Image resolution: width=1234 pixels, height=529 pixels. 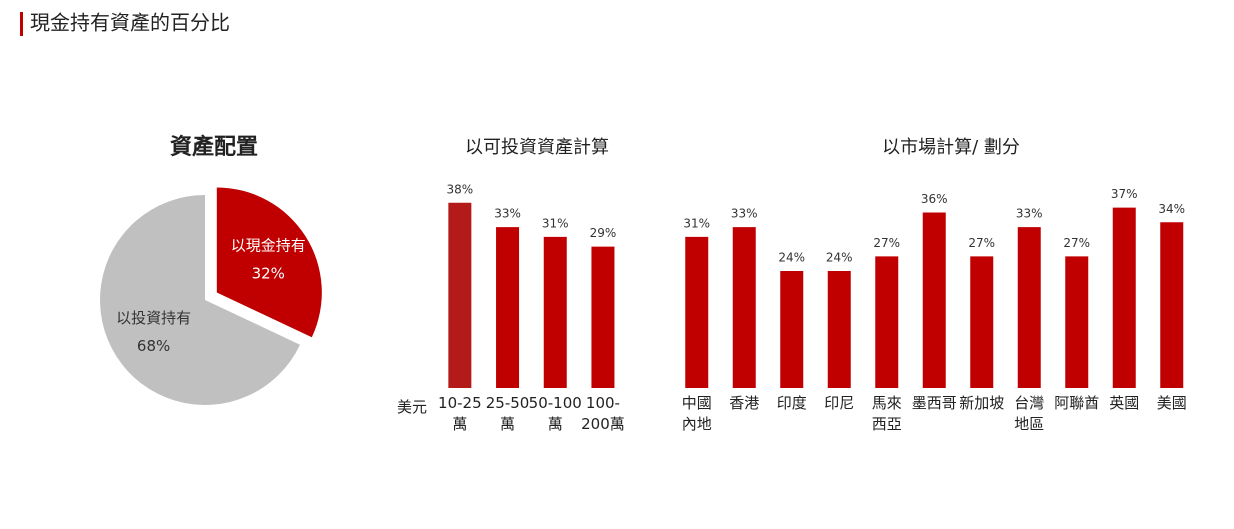 I want to click on title-accent, so click(x=21, y=24).